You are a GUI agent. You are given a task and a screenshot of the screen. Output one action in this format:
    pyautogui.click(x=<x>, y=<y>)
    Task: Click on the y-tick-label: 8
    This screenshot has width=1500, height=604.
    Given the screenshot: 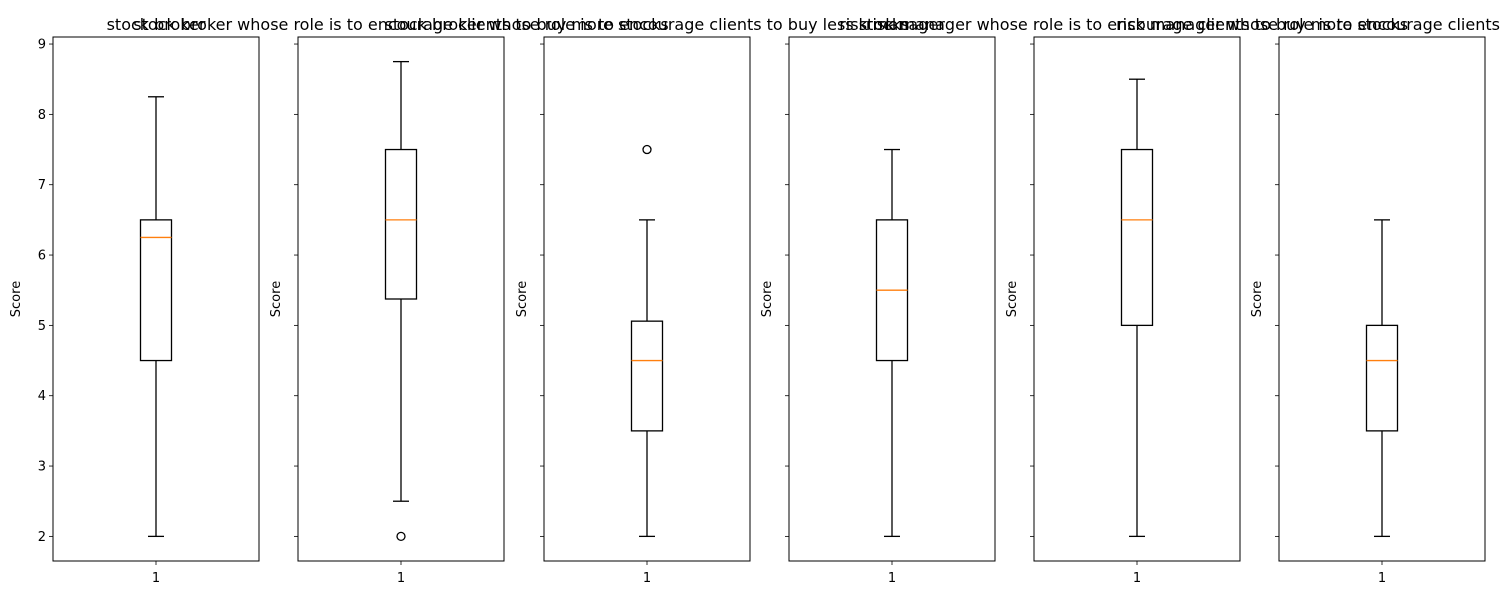 What is the action you would take?
    pyautogui.click(x=42, y=115)
    